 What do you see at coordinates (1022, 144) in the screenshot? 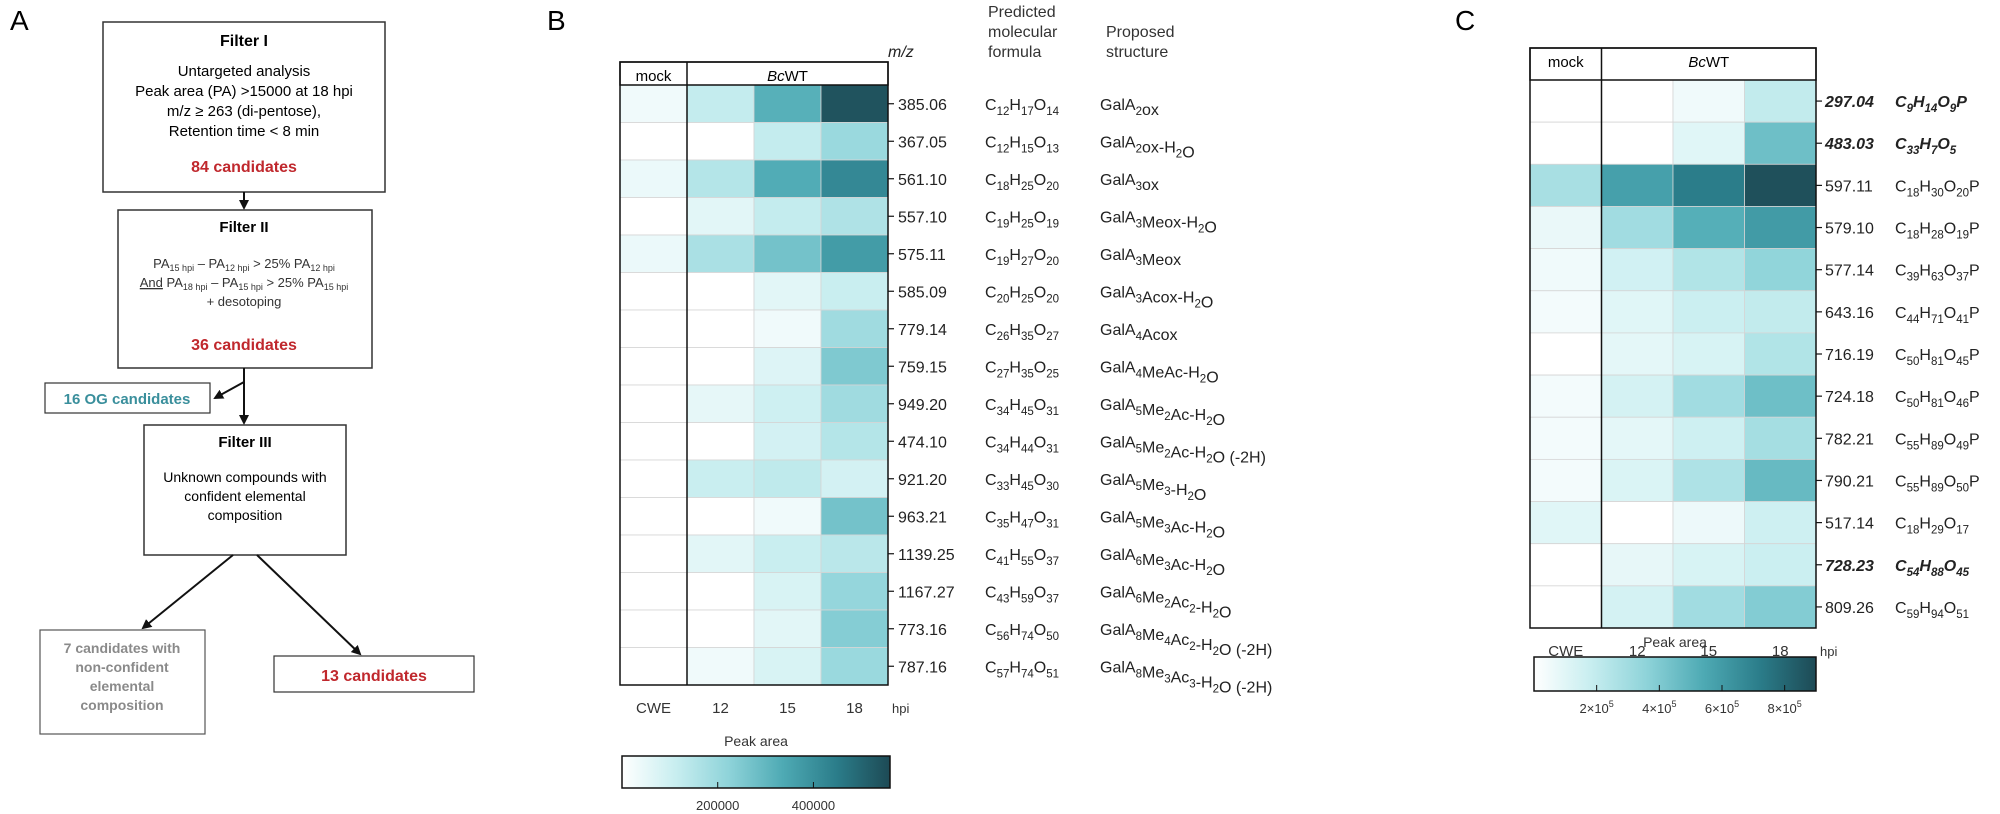
I see `formula-label: C12H15O13` at bounding box center [1022, 144].